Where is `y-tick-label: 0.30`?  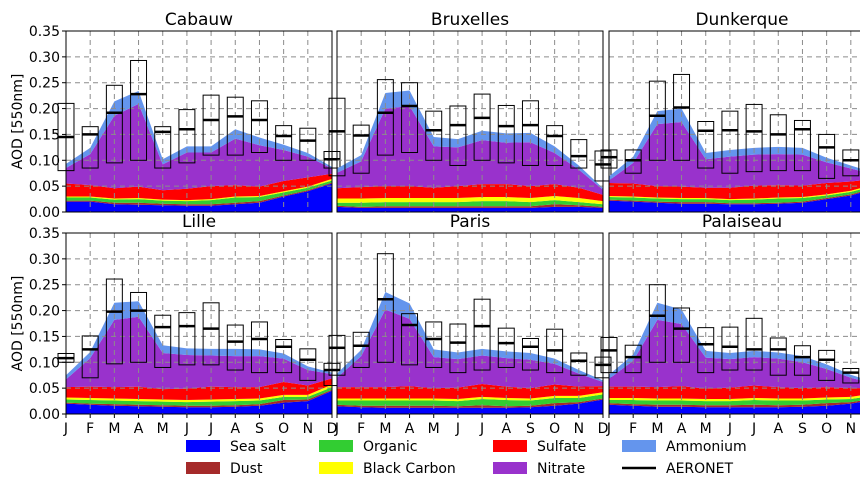
y-tick-label: 0.30 is located at coordinates (44, 58).